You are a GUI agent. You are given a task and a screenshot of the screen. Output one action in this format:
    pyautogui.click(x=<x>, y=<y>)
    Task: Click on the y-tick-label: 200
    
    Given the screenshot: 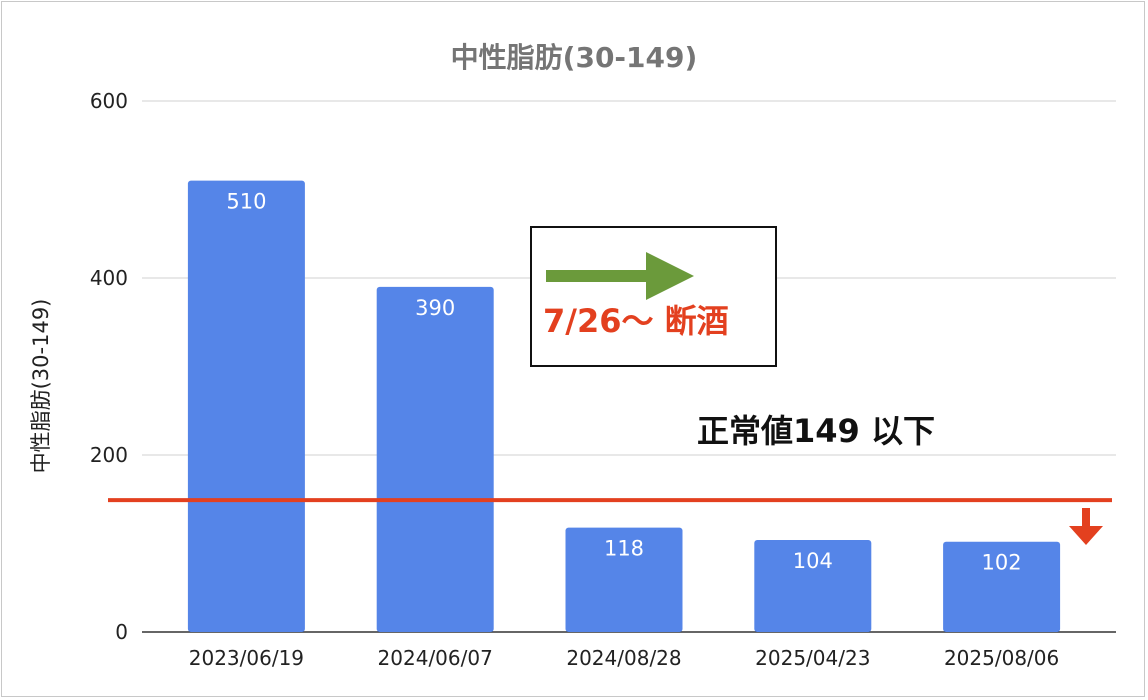 What is the action you would take?
    pyautogui.click(x=109, y=455)
    